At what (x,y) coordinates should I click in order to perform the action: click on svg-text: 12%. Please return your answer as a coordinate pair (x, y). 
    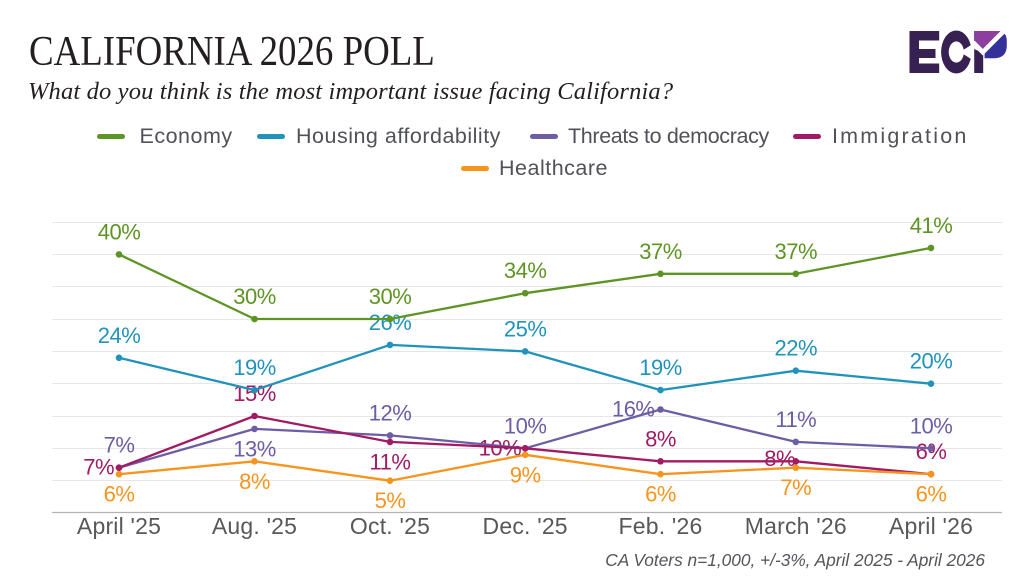
    Looking at the image, I should click on (390, 412).